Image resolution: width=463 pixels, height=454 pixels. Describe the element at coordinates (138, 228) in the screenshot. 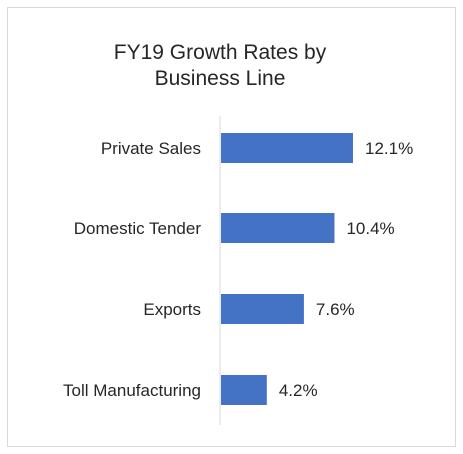

I see `category-label: Domestic Tender` at that location.